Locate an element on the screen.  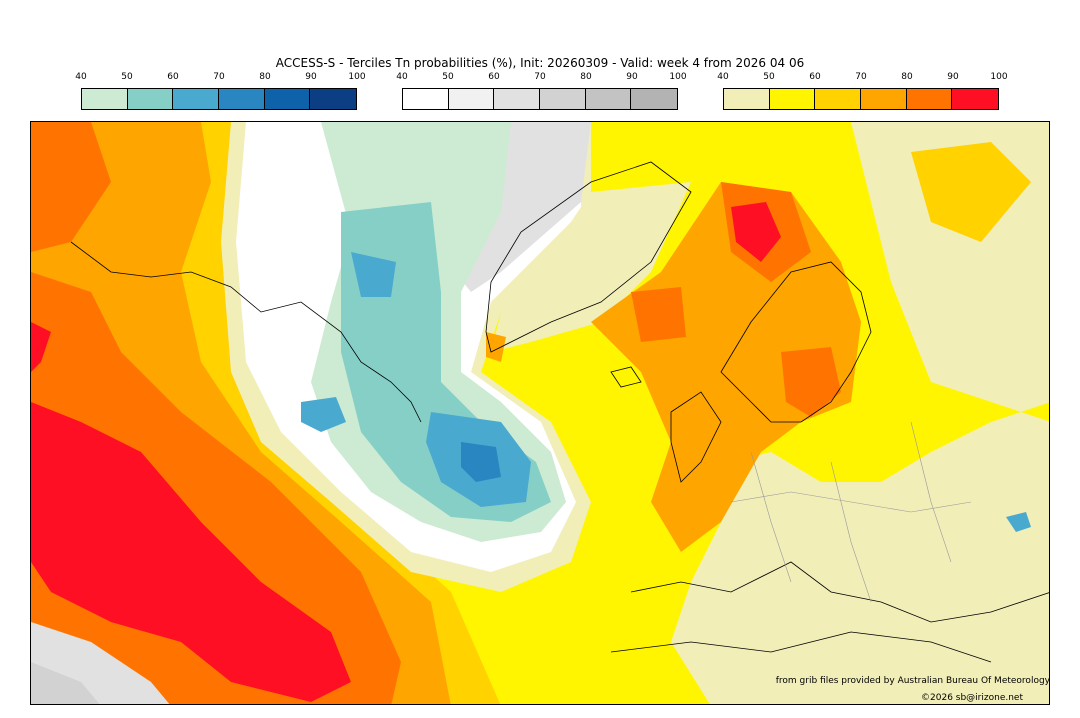
coastline-greenland is located at coordinates (588, 257).